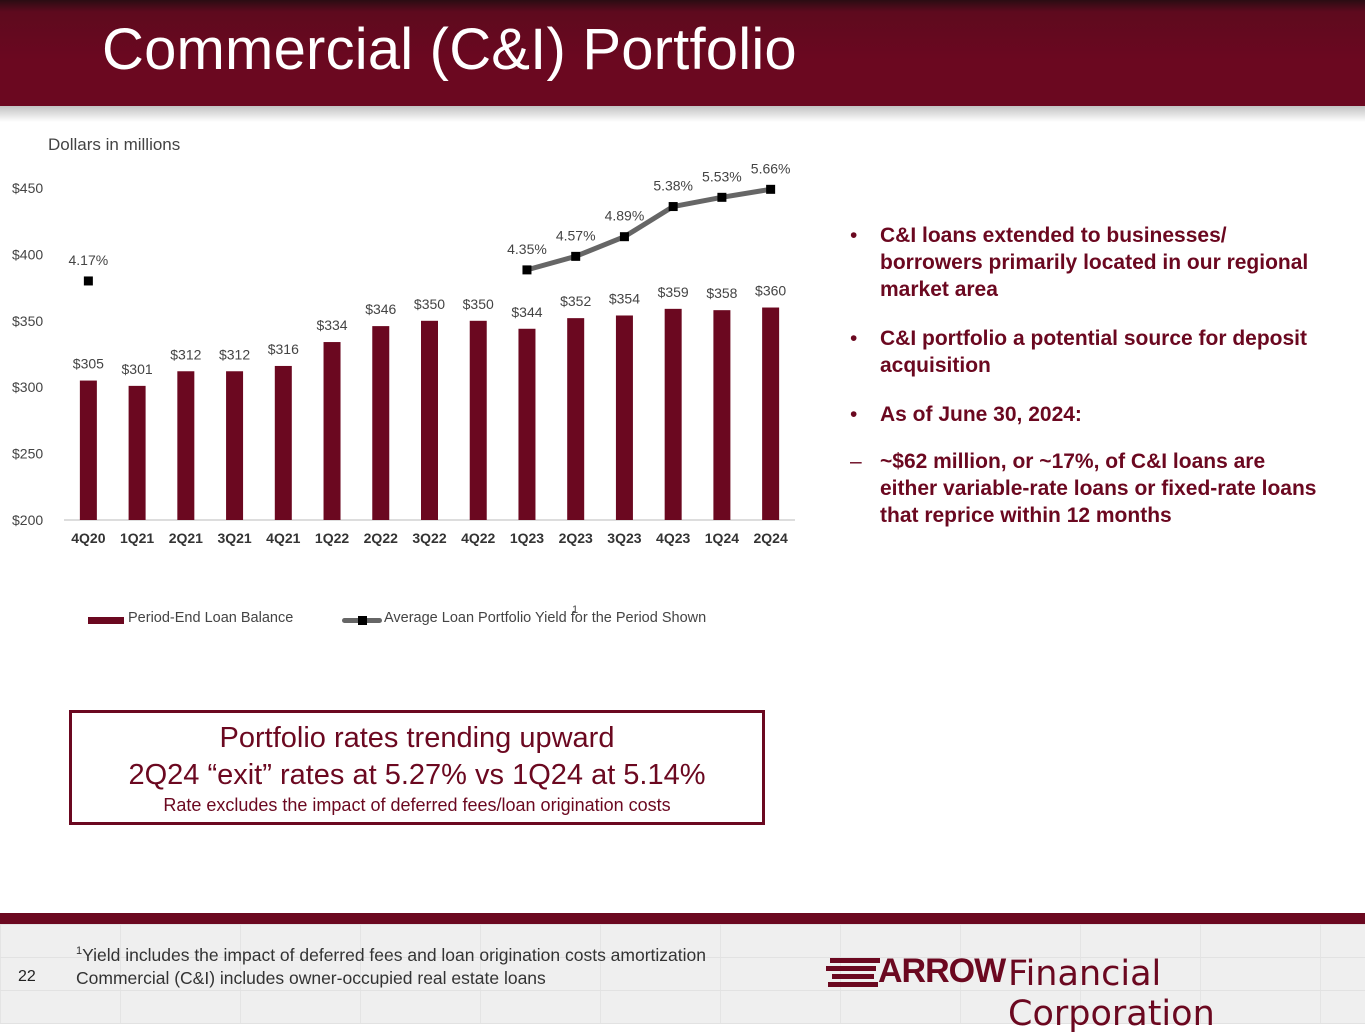 The image size is (1365, 1034). What do you see at coordinates (362, 620) in the screenshot?
I see `legend-marker-swatch` at bounding box center [362, 620].